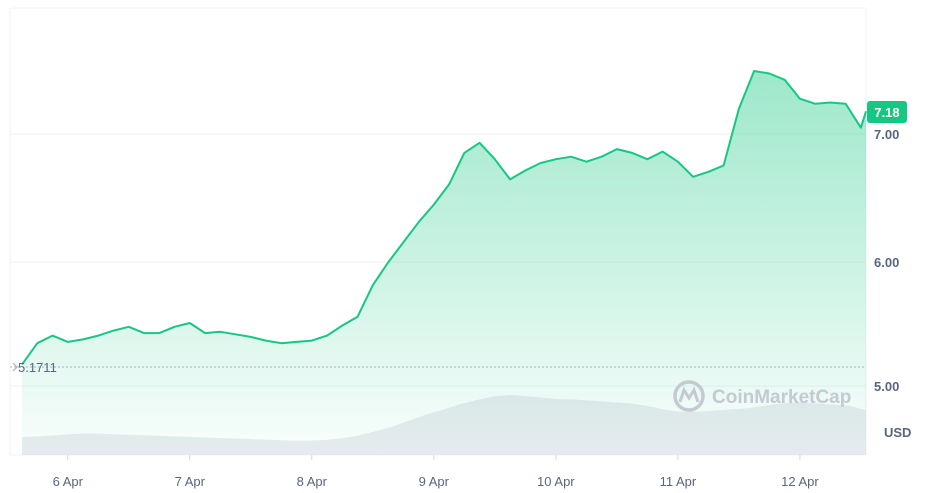 The width and height of the screenshot is (932, 493). I want to click on x-tick-label: 8 Apr, so click(312, 481).